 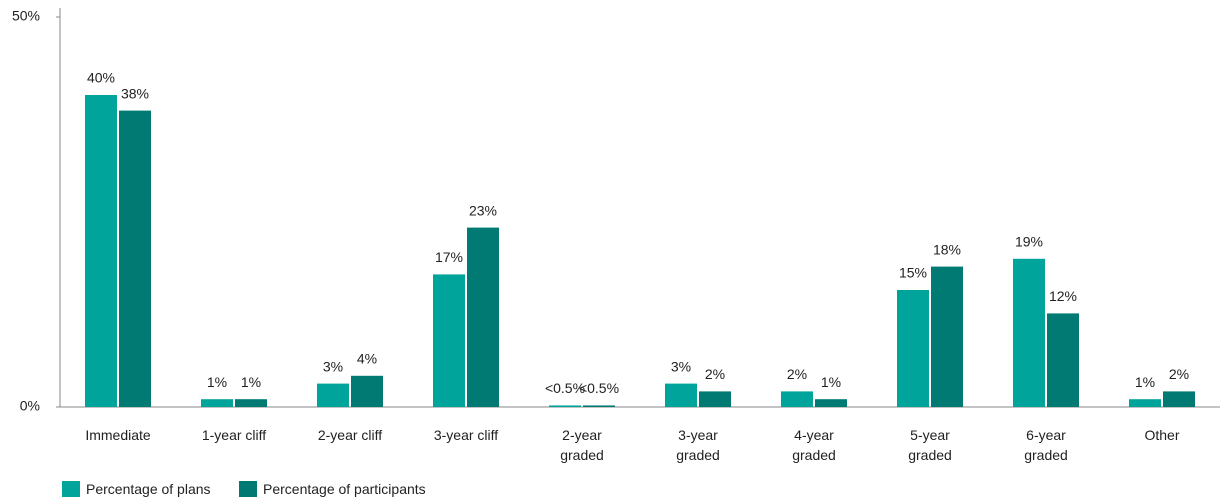 What do you see at coordinates (698, 445) in the screenshot?
I see `x-tick-label: 3-year graded` at bounding box center [698, 445].